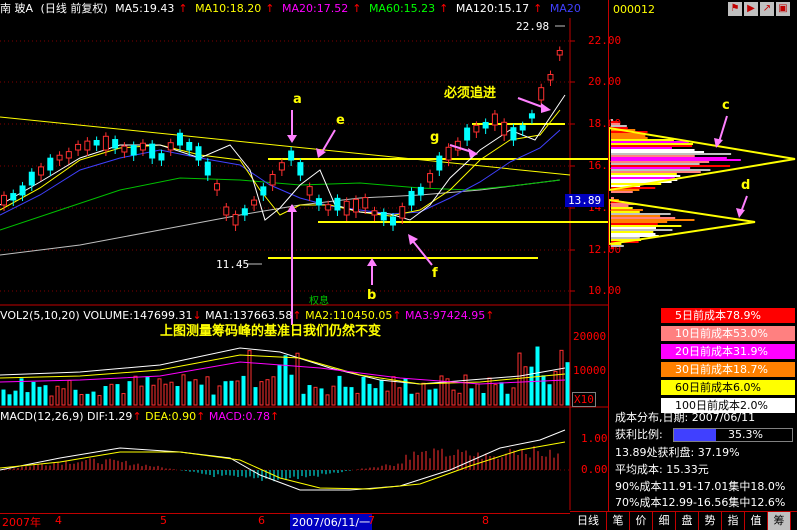  Describe the element at coordinates (639, 434) in the screenshot. I see `profit-row: 获利比例:` at that location.